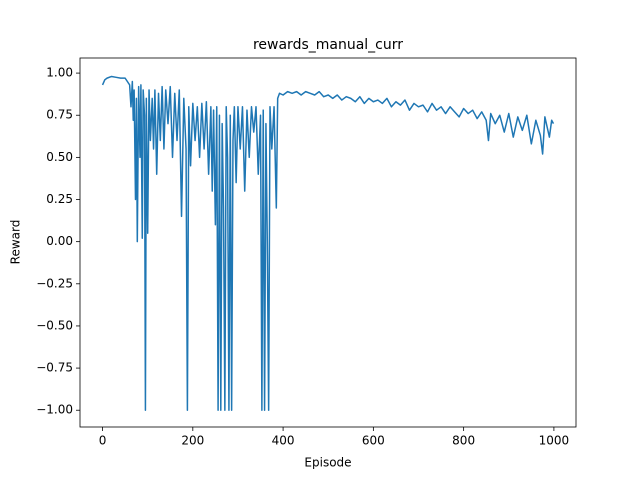  What do you see at coordinates (59, 241) in the screenshot?
I see `y-tick-label: 0.00` at bounding box center [59, 241].